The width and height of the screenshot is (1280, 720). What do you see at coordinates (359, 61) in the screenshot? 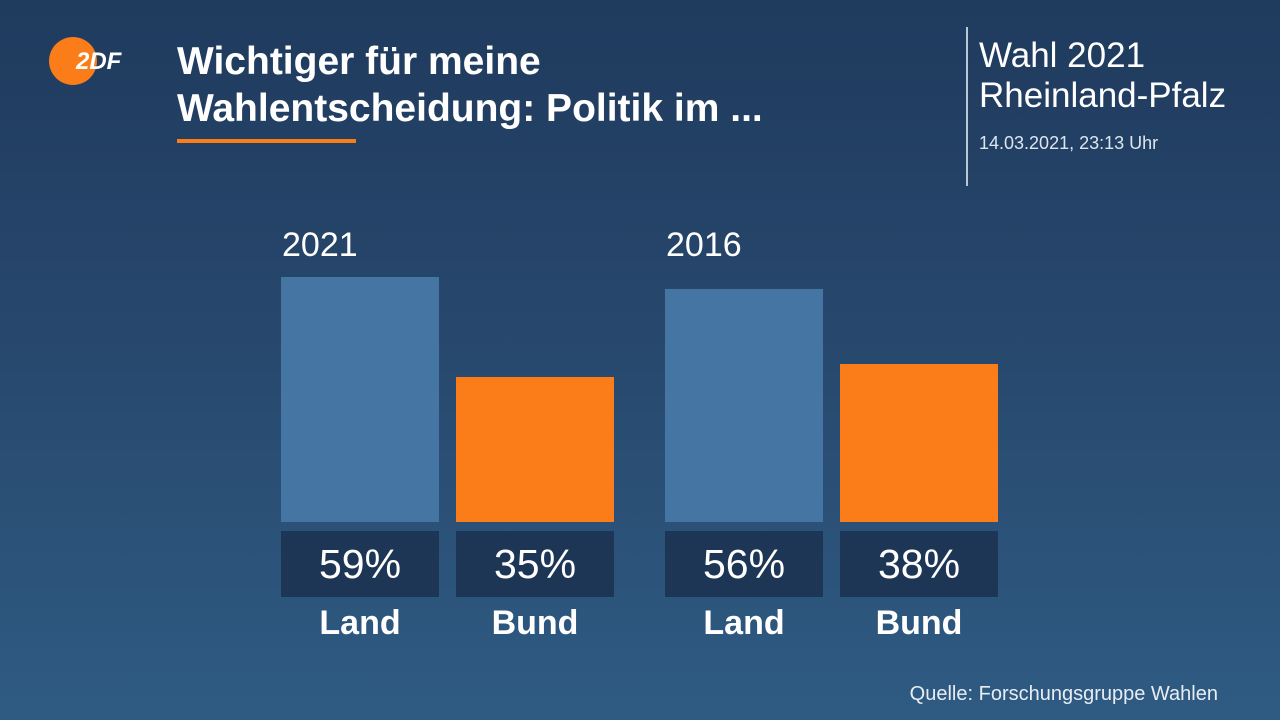
I see `title-line-1: Wichtiger für meine` at bounding box center [359, 61].